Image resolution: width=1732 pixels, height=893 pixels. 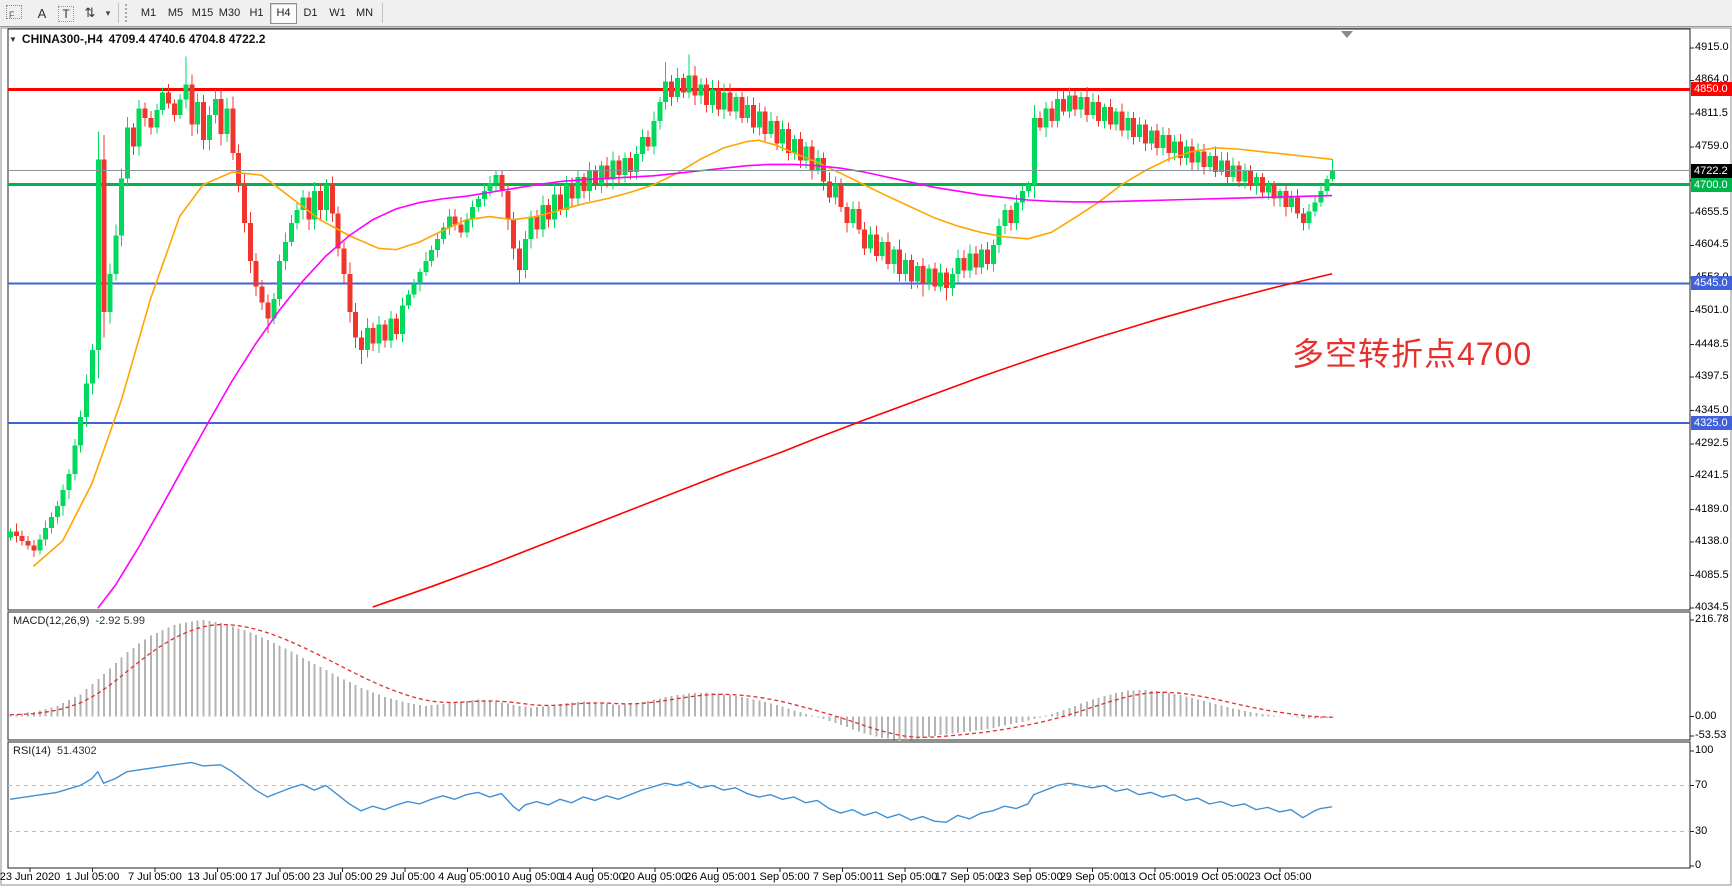 What do you see at coordinates (1712, 244) in the screenshot?
I see `price-axis-tick: 4604.5` at bounding box center [1712, 244].